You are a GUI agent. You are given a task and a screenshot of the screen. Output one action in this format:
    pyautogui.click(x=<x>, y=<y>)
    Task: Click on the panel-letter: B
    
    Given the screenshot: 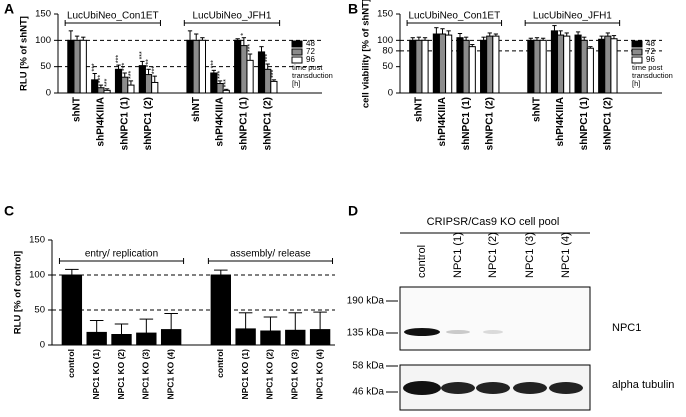 What is the action you would take?
    pyautogui.click(x=353, y=9)
    